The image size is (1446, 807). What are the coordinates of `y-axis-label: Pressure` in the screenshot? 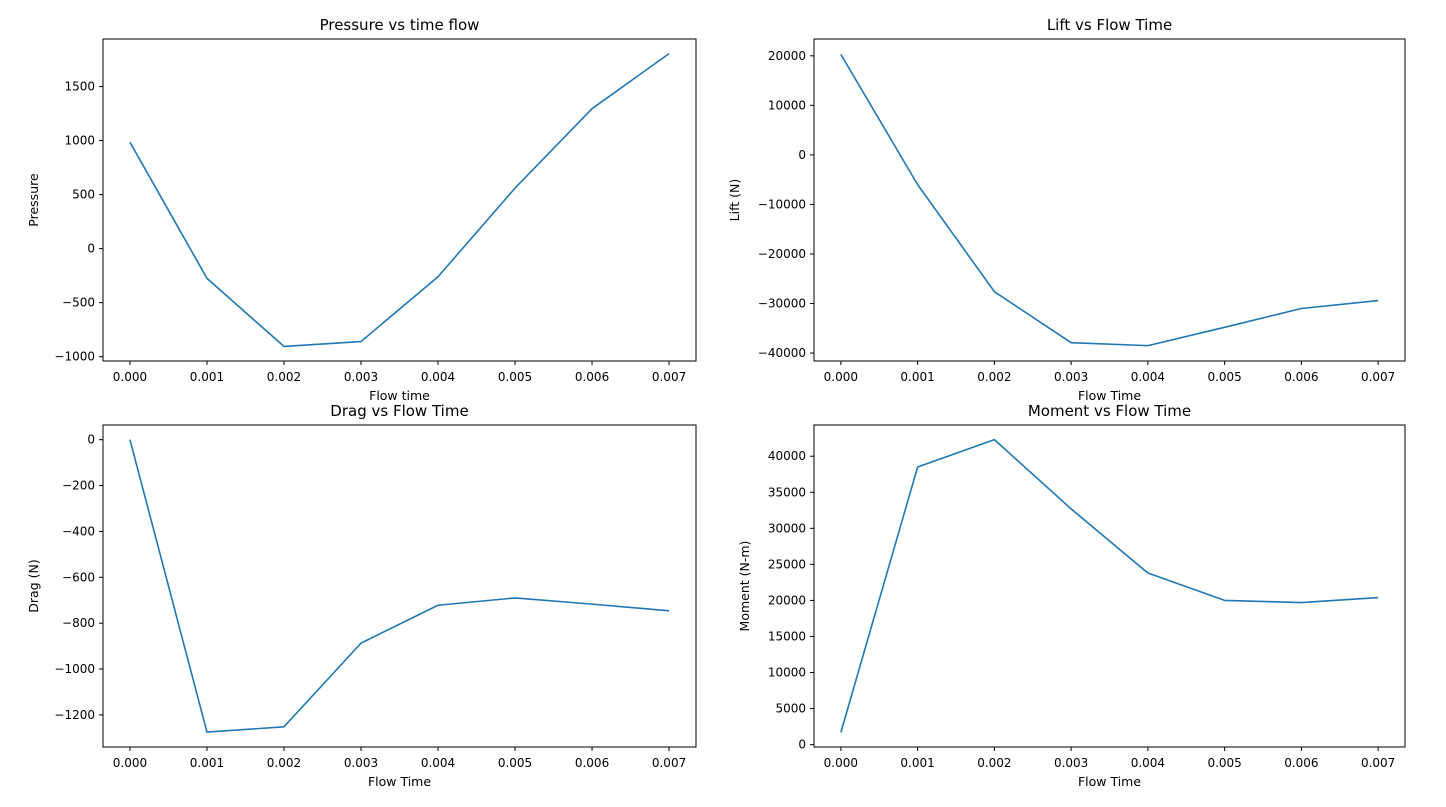 It's located at (33, 200).